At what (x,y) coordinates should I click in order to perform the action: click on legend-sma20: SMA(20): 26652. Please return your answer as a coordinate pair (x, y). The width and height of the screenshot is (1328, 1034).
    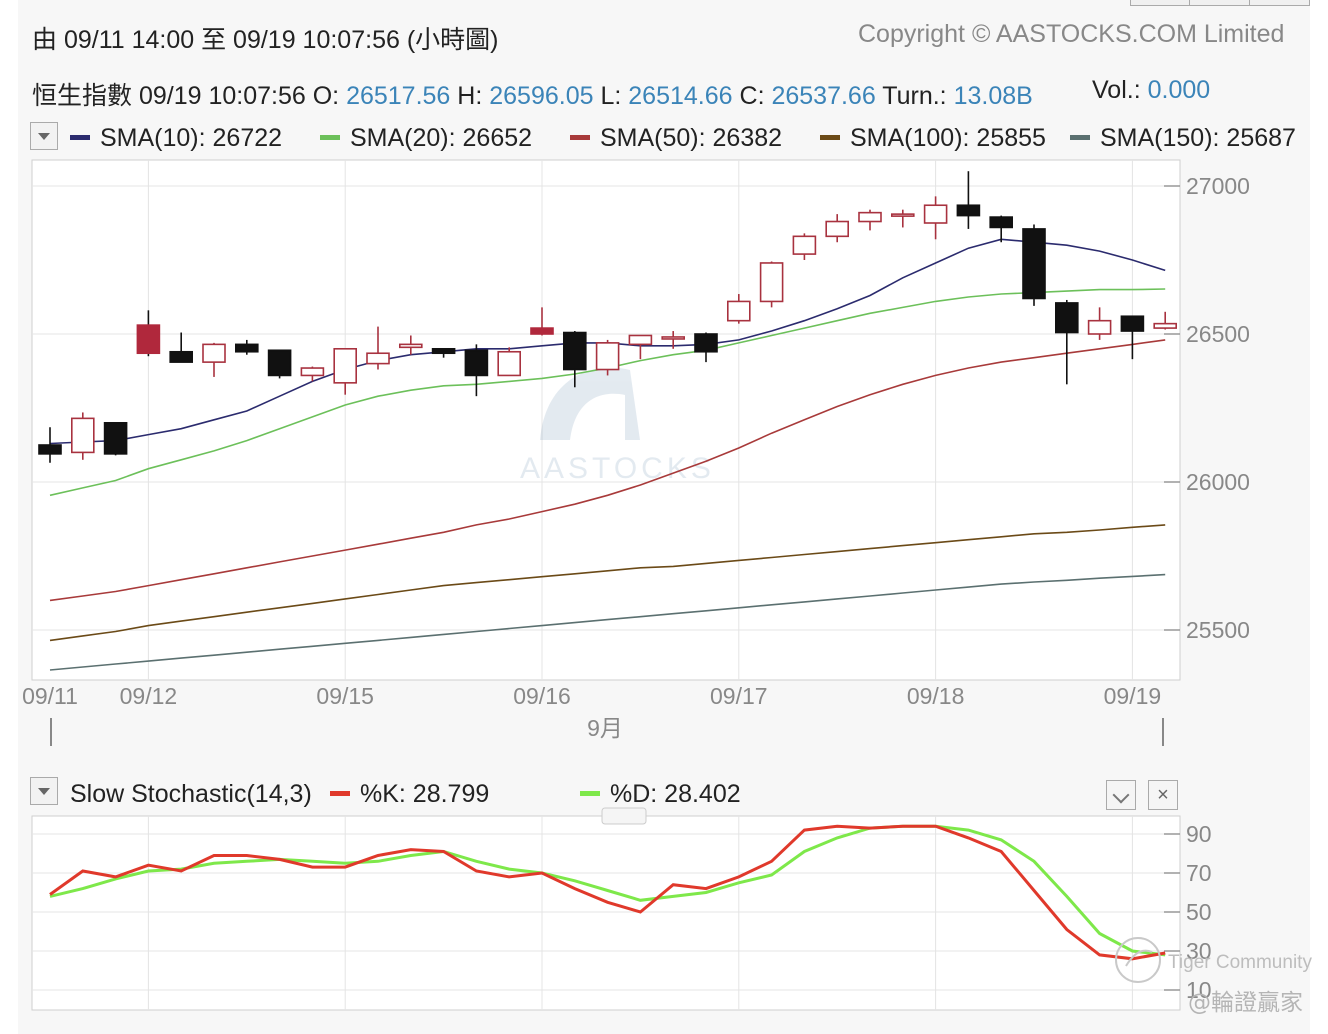
    Looking at the image, I should click on (426, 138).